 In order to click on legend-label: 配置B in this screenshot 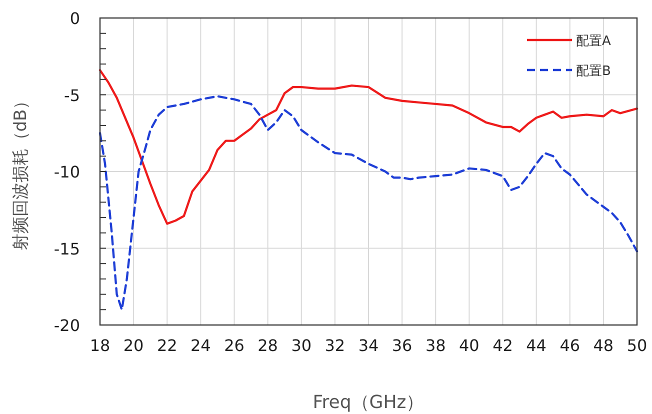, I will do `click(593, 71)`.